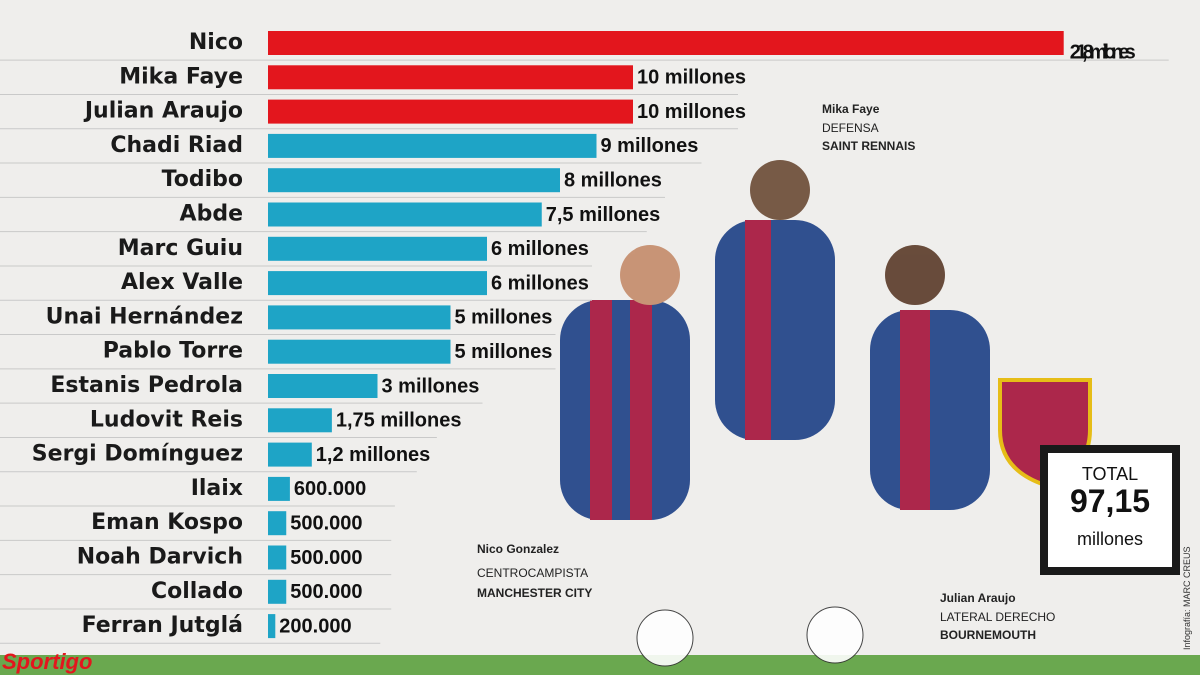 Image resolution: width=1200 pixels, height=675 pixels. What do you see at coordinates (431, 386) in the screenshot?
I see `value-label: 3 millones` at bounding box center [431, 386].